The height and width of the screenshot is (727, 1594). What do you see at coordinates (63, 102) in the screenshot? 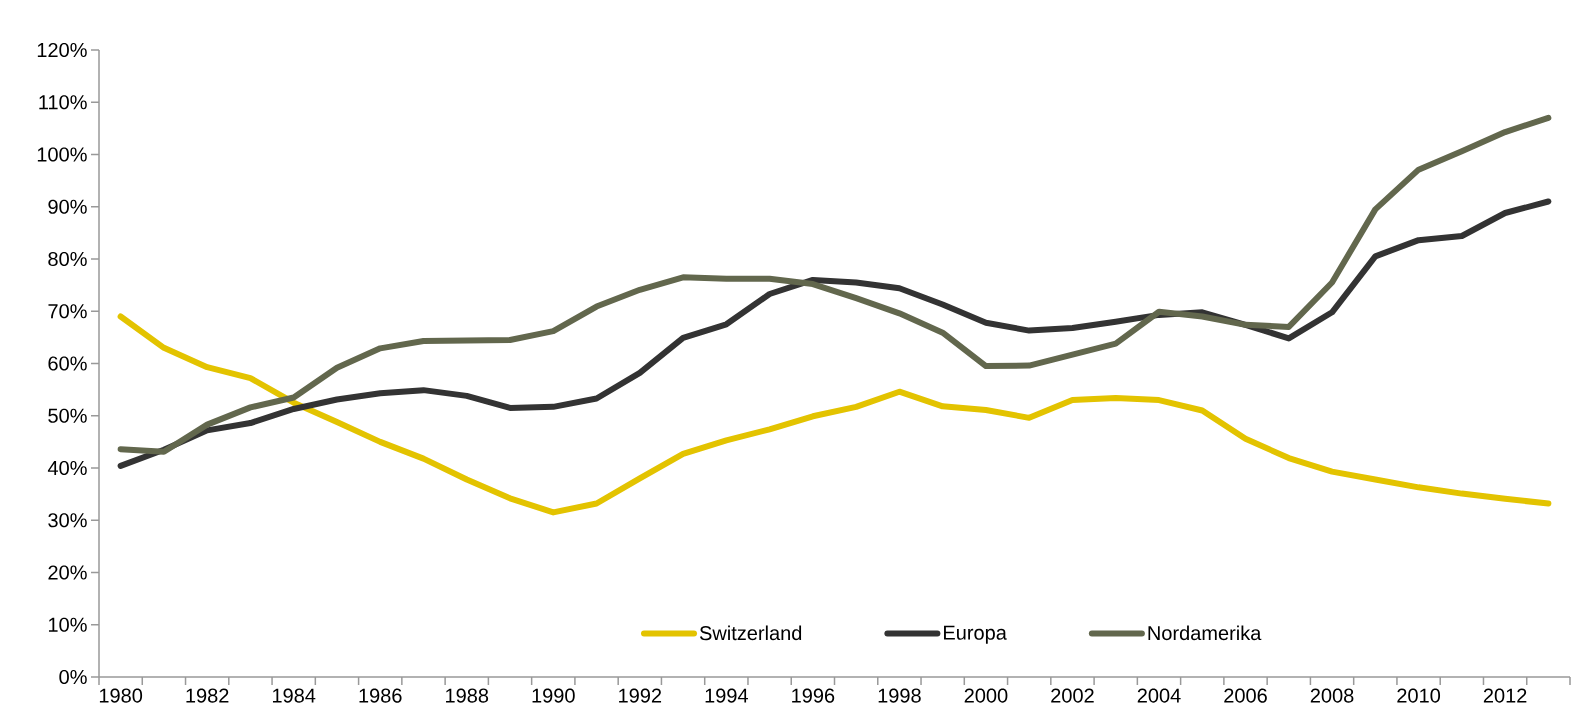
I see `y-tick-label: 110%` at bounding box center [63, 102].